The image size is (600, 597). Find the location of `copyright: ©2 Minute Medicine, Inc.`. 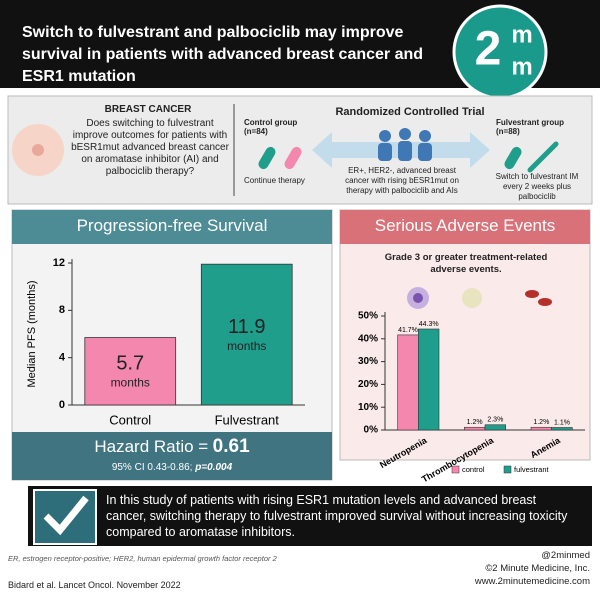

copyright: ©2 Minute Medicine, Inc. is located at coordinates (537, 568).